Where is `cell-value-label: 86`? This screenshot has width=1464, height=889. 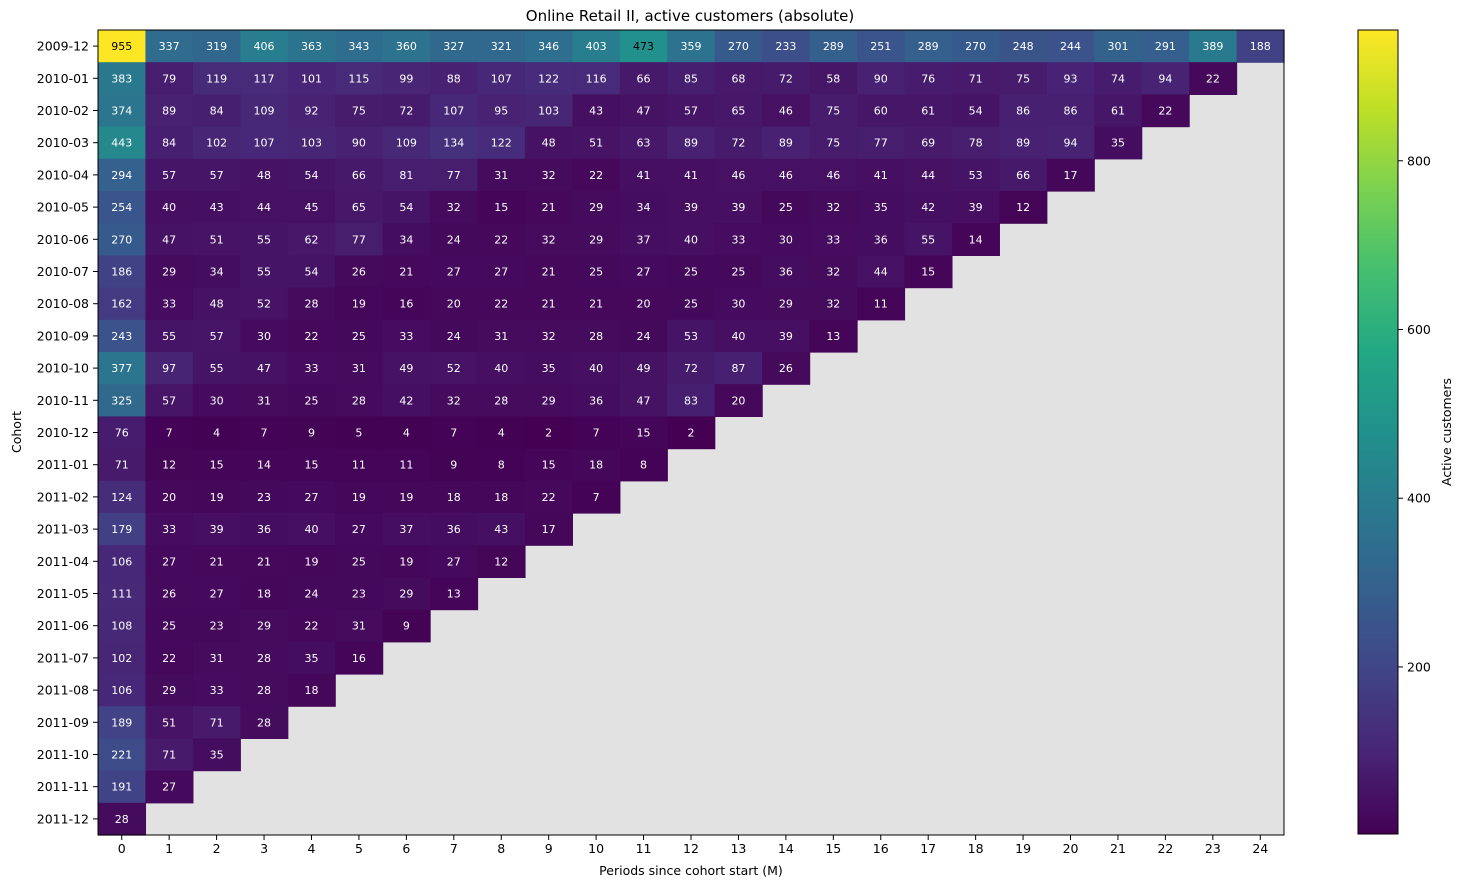
cell-value-label: 86 is located at coordinates (1071, 111).